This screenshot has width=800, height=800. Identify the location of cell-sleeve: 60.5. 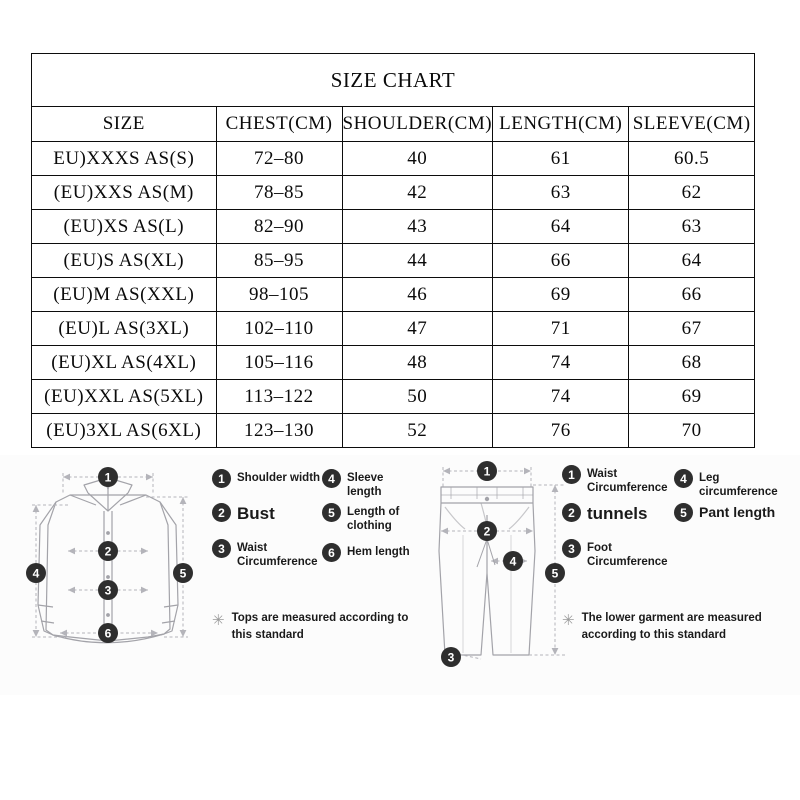
(691, 158).